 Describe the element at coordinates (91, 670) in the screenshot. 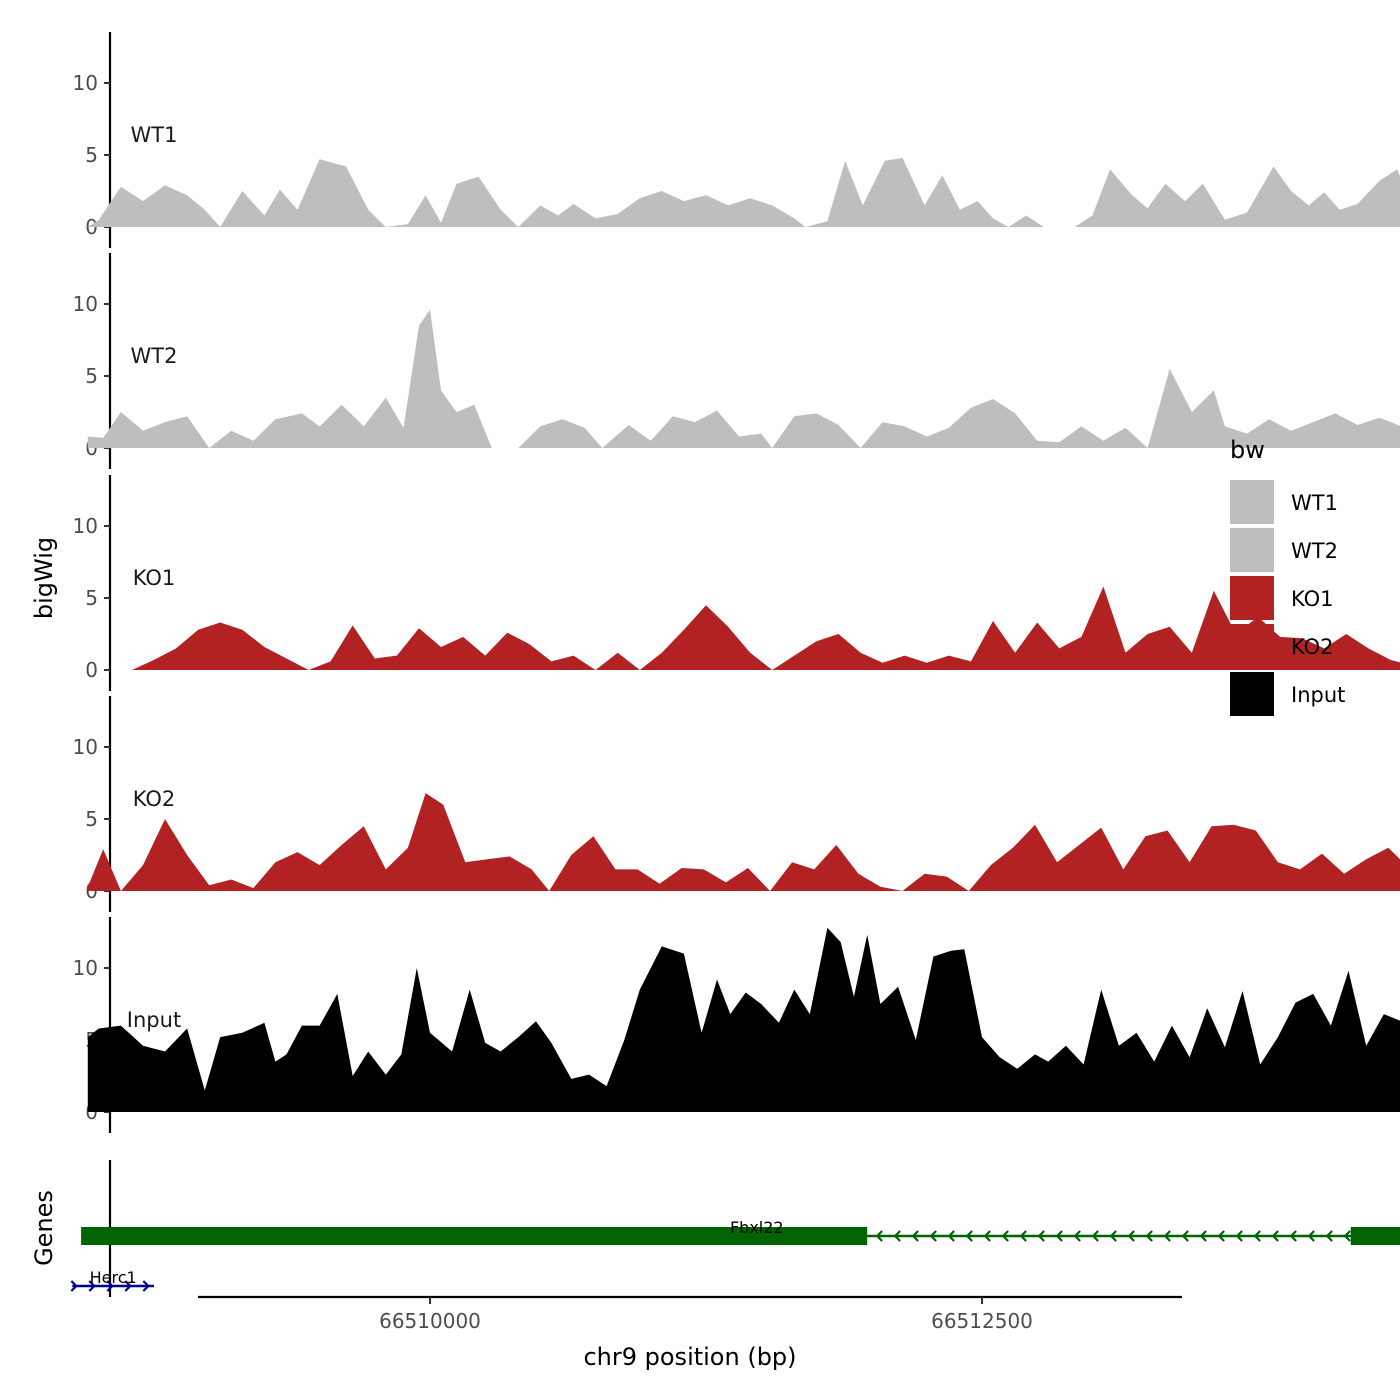

I see `y-tick-label: 0` at that location.